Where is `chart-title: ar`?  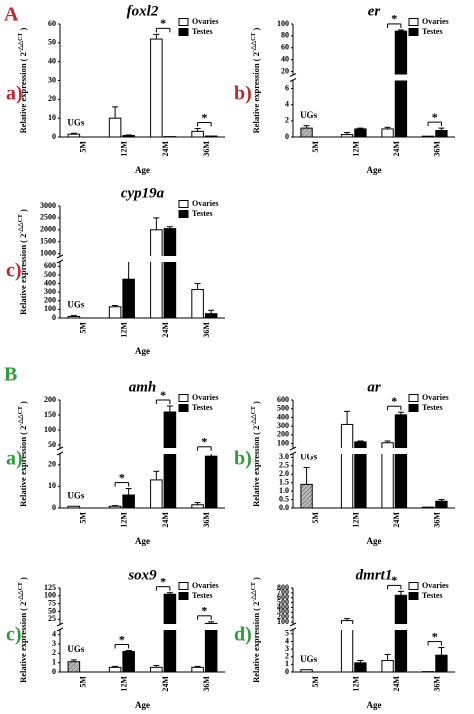 chart-title: ar is located at coordinates (374, 387).